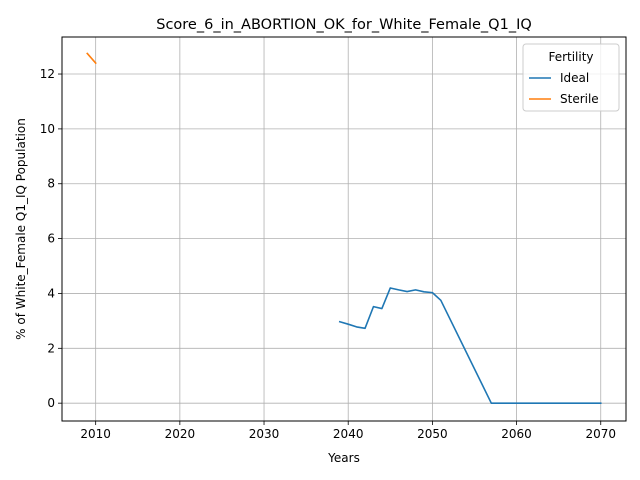 This screenshot has height=480, width=640. Describe the element at coordinates (51, 403) in the screenshot. I see `y-tick-label: 0` at that location.